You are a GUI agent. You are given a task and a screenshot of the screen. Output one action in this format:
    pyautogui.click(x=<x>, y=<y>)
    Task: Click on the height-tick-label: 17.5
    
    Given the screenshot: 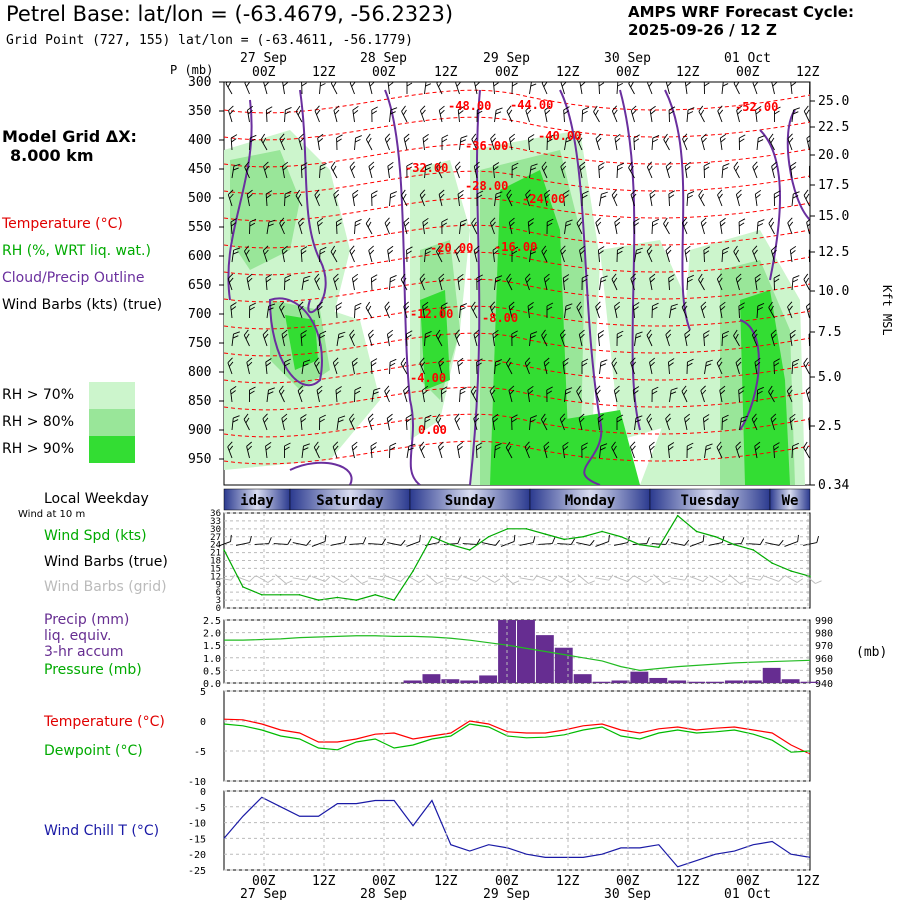 What is the action you would take?
    pyautogui.click(x=833, y=185)
    